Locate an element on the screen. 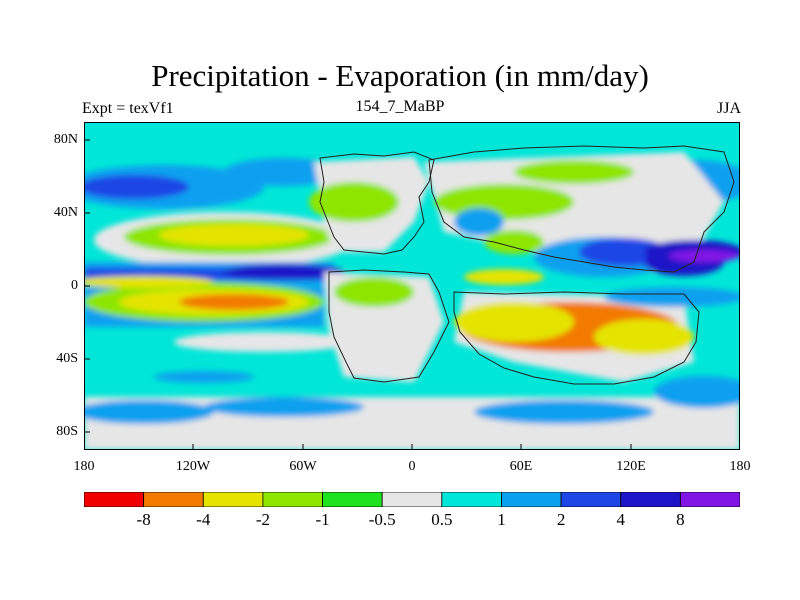 The image size is (800, 600). season-label: JJA is located at coordinates (728, 108).